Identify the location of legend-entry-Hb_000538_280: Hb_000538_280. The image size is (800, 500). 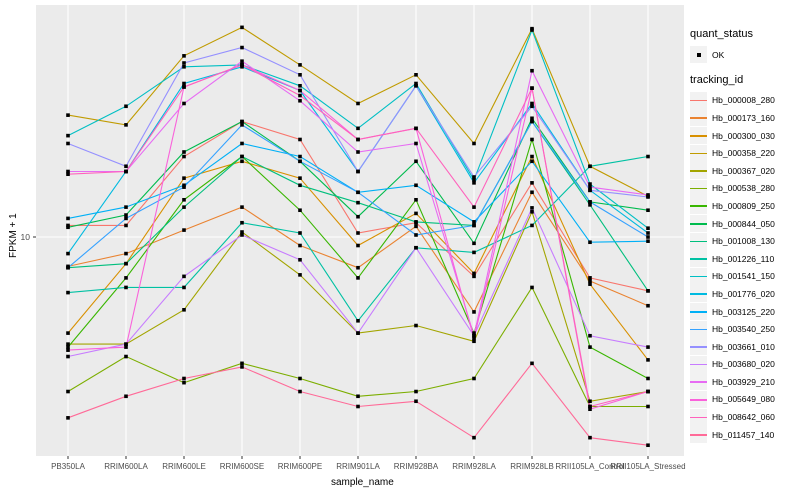
(745, 188).